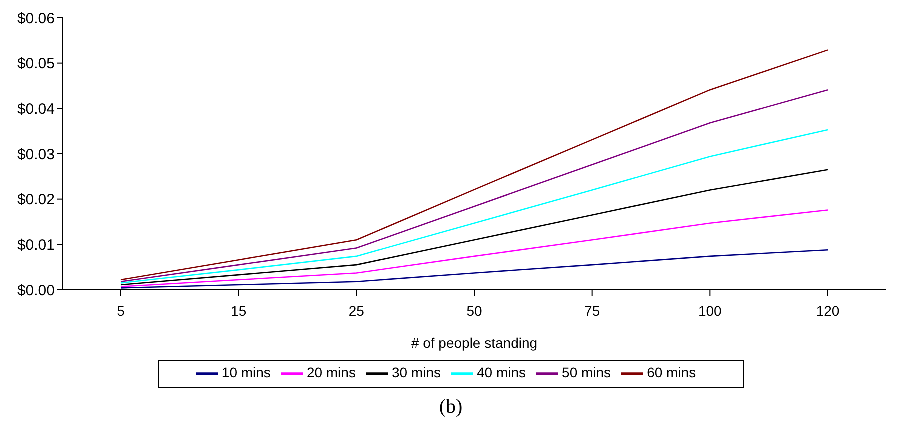 This screenshot has height=445, width=902. What do you see at coordinates (36, 155) in the screenshot?
I see `y-tick-label: $0.03` at bounding box center [36, 155].